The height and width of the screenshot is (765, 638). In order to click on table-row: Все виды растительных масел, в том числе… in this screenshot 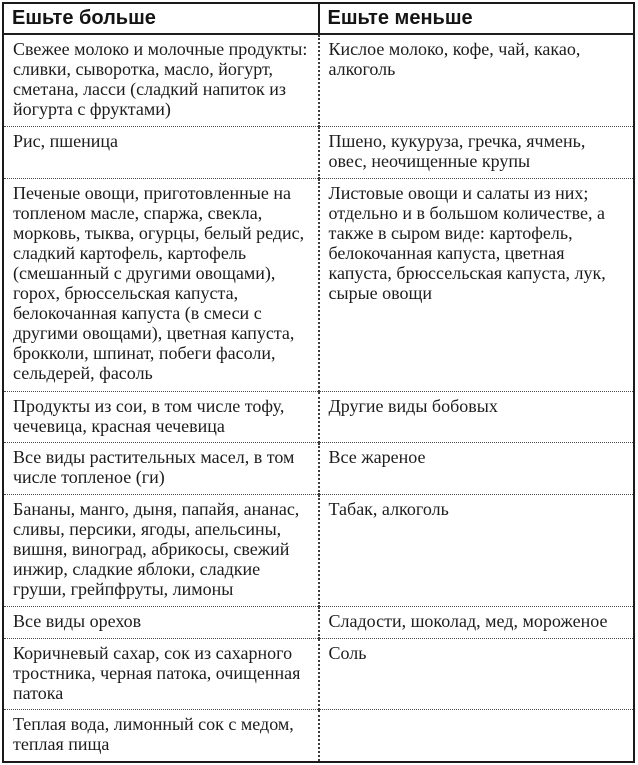, I will do `click(318, 468)`.